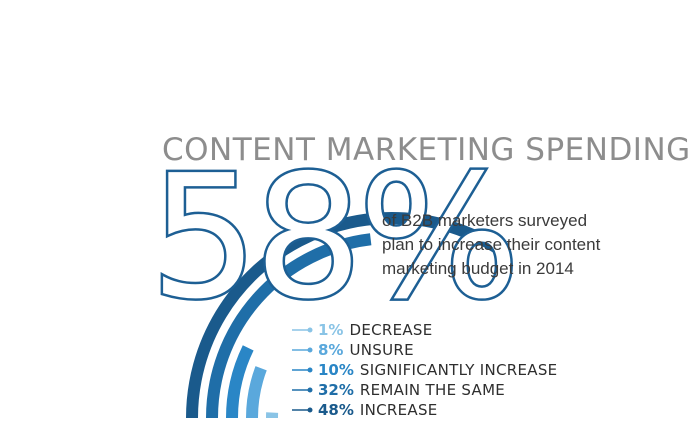  Describe the element at coordinates (399, 410) in the screenshot. I see `legend-label-increase: INCREASE` at that location.